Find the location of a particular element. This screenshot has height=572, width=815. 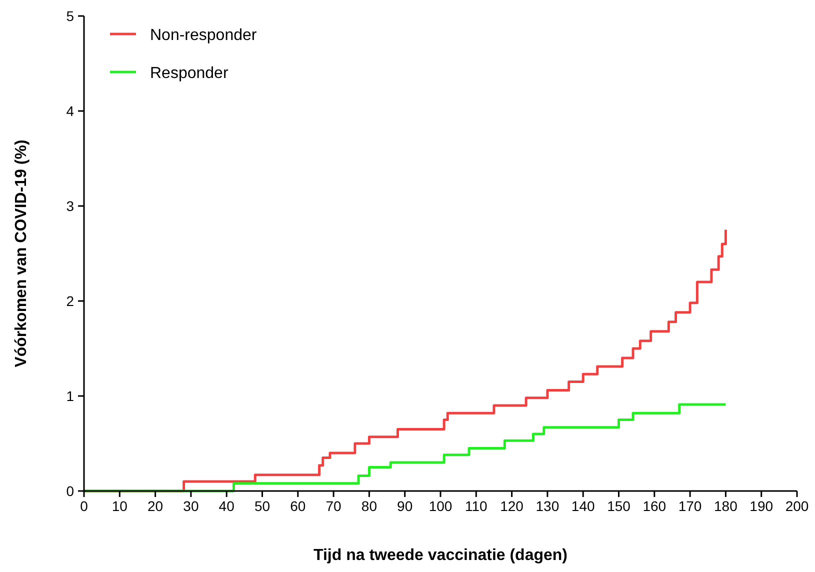

y-tick-label: 2 is located at coordinates (70, 301).